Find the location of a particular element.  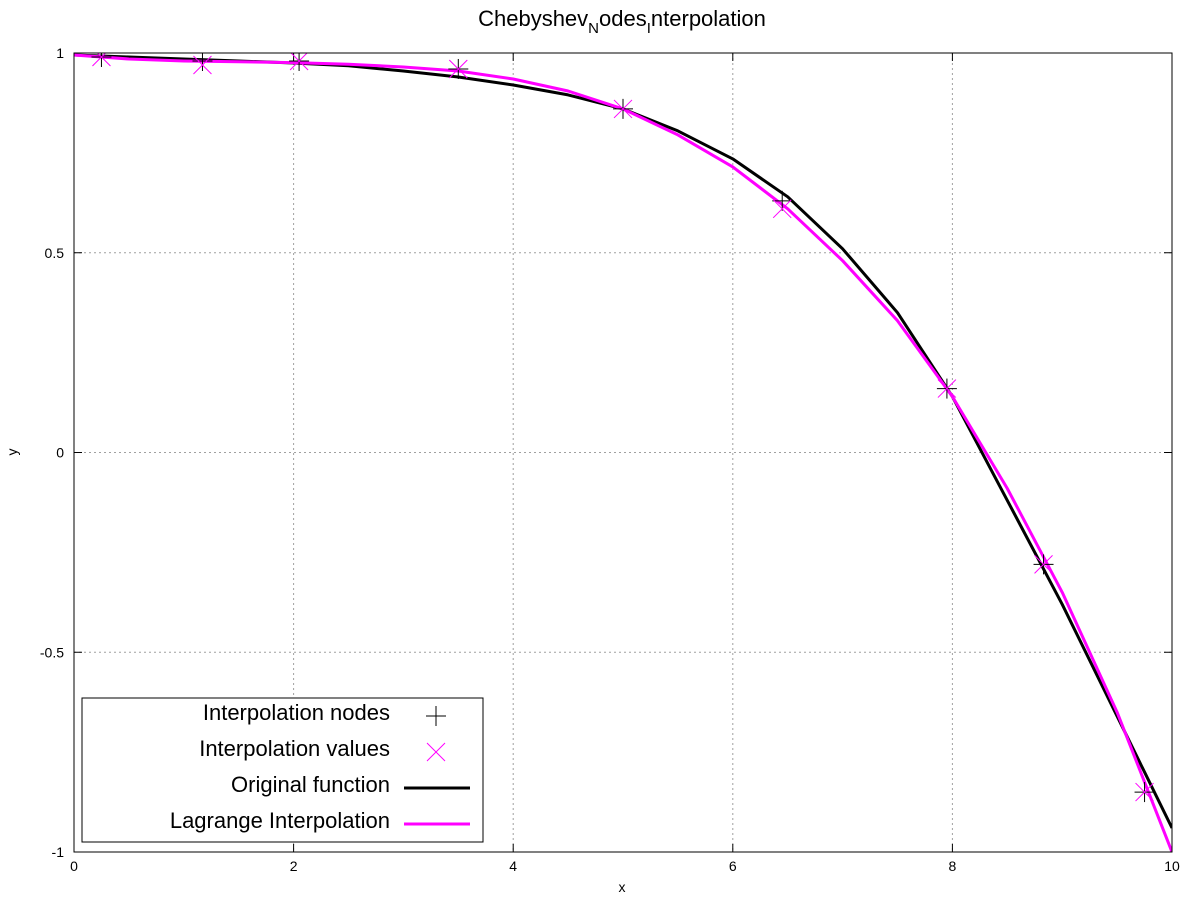

title-part-2: N is located at coordinates (593, 28).